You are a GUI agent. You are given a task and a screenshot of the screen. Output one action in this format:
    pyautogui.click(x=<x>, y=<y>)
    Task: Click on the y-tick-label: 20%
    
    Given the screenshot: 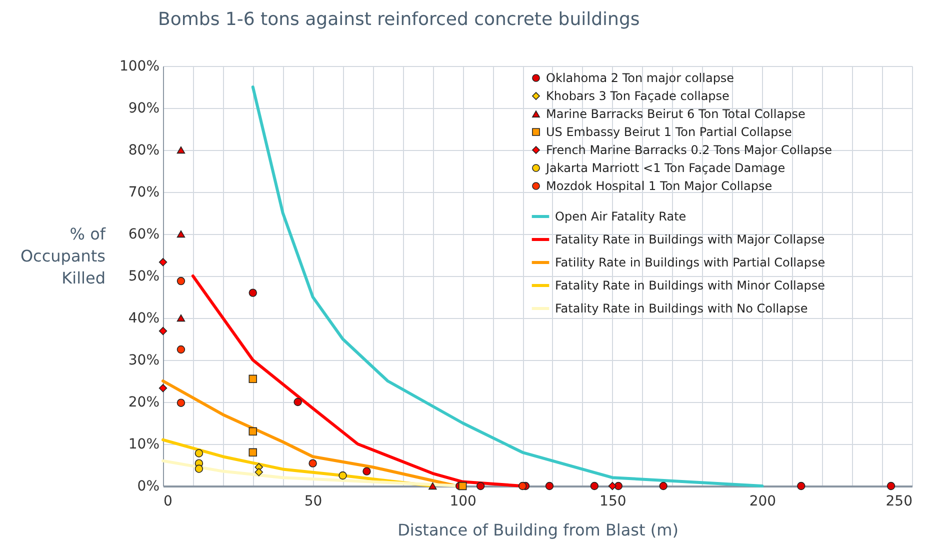 What is the action you would take?
    pyautogui.click(x=144, y=402)
    